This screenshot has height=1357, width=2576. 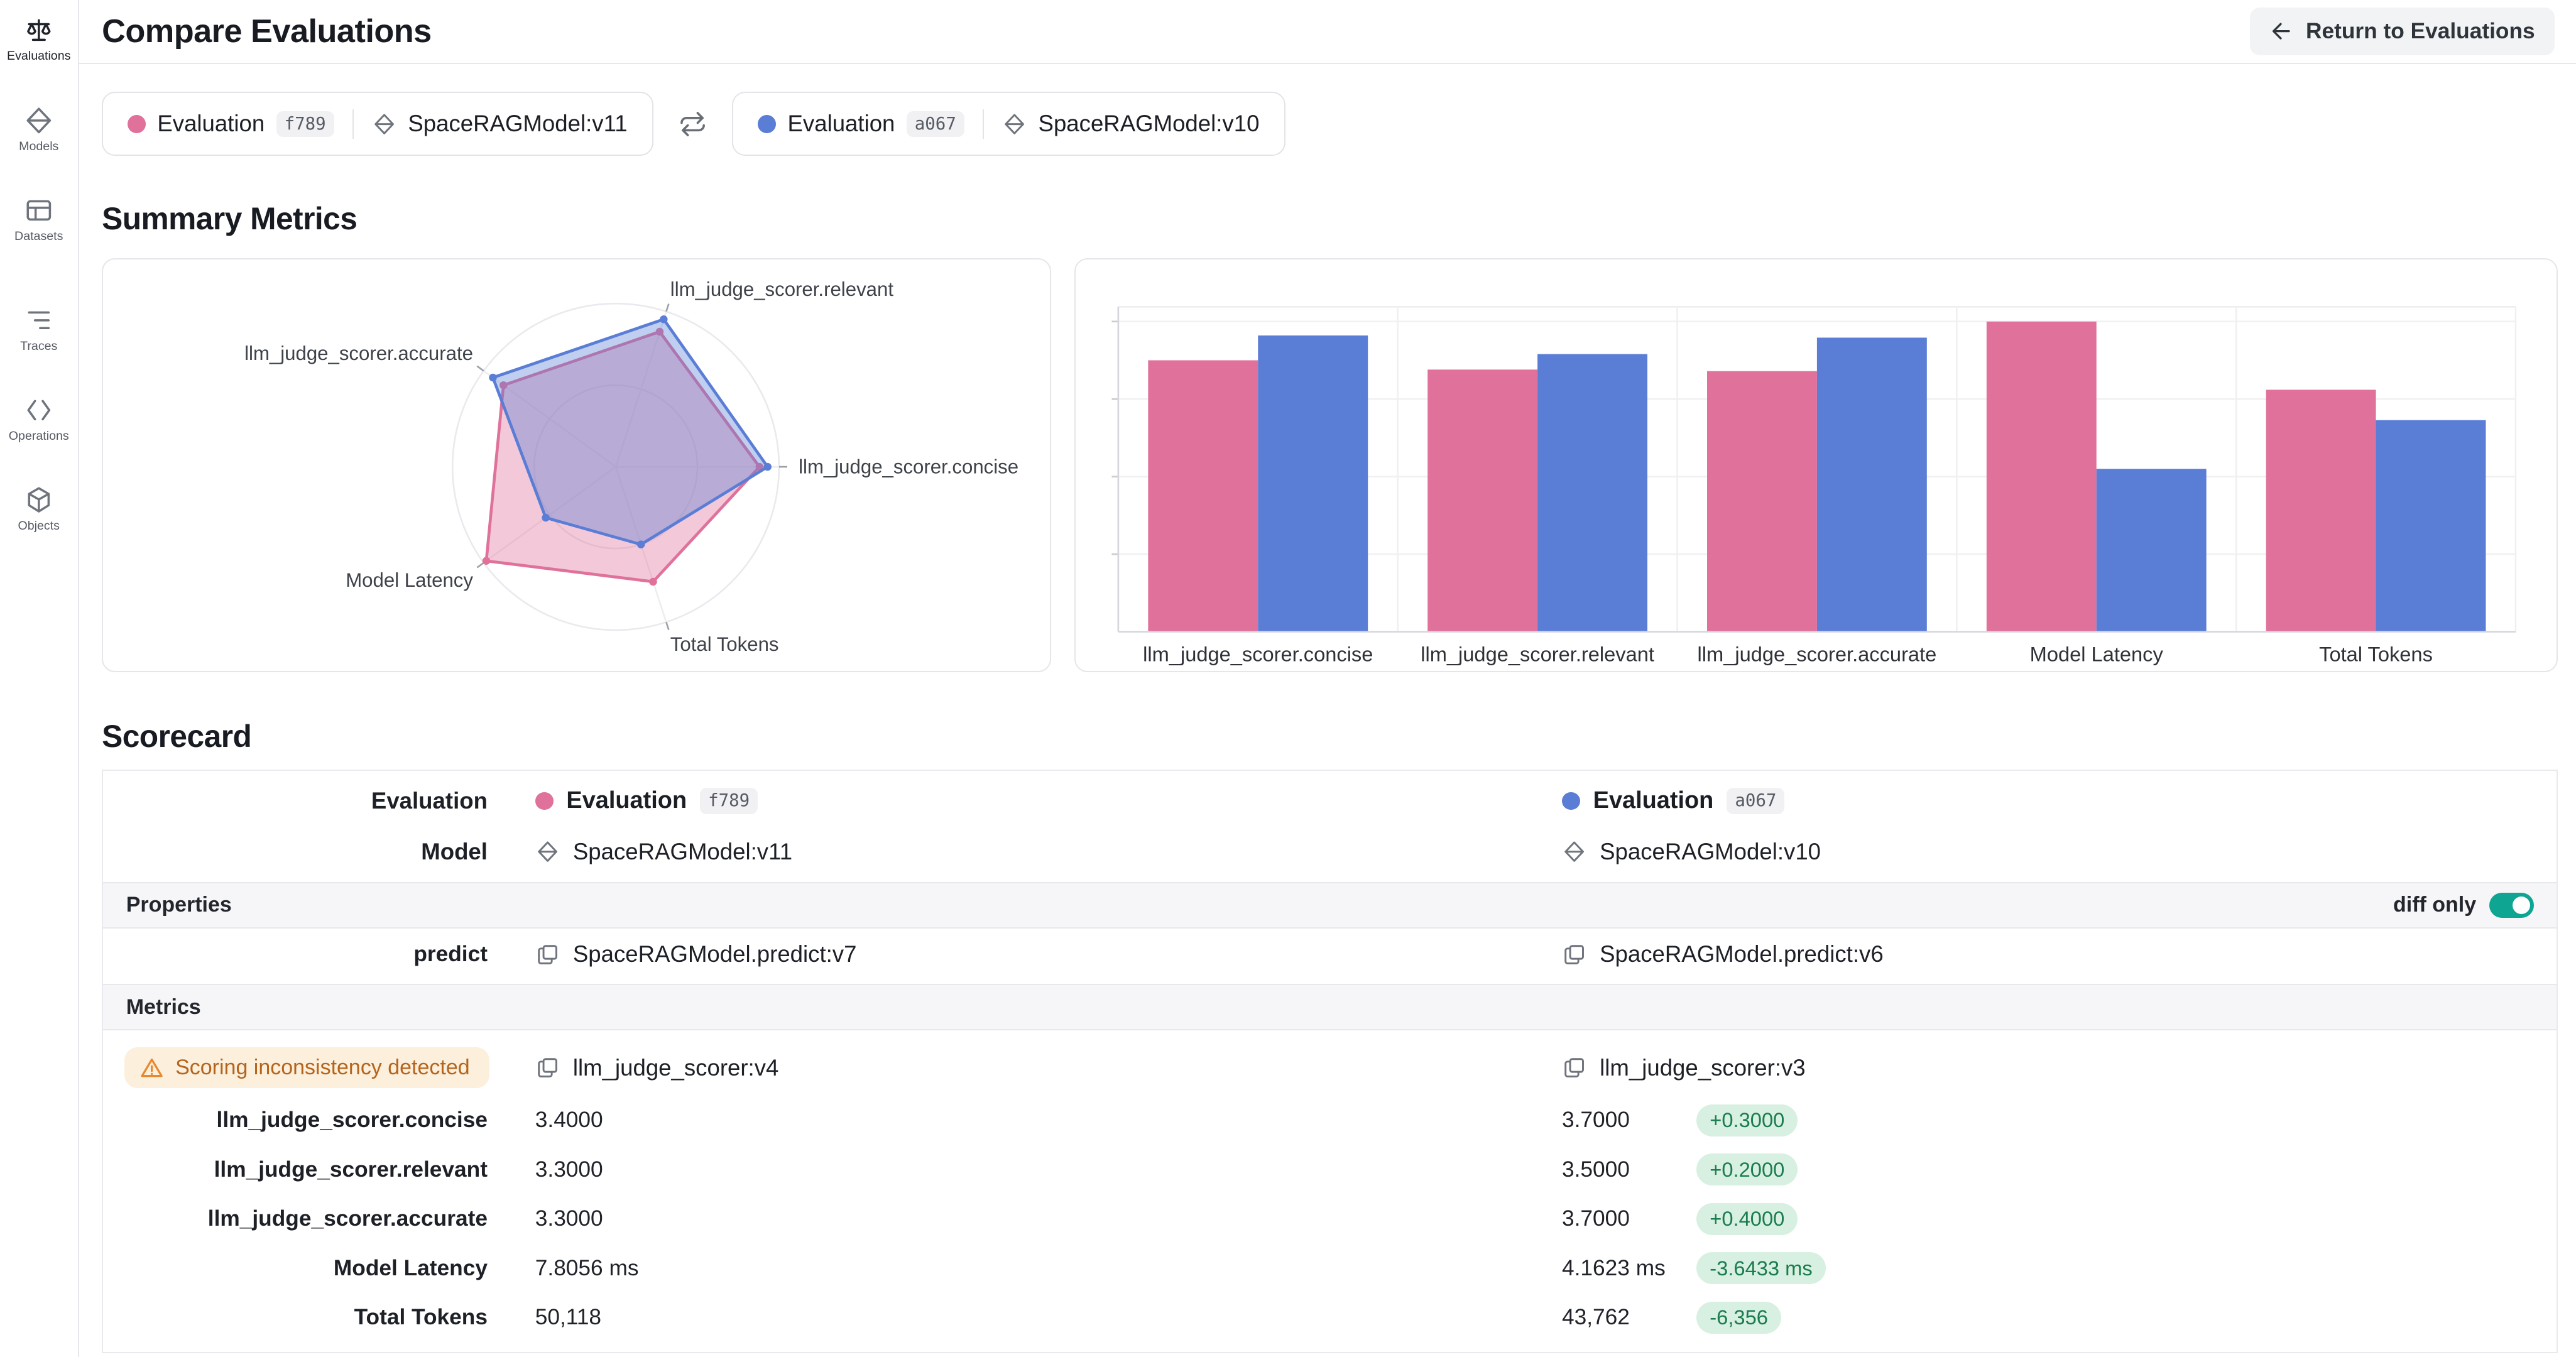 I want to click on svg-text: llm_judge_scorer.concise, so click(x=908, y=466).